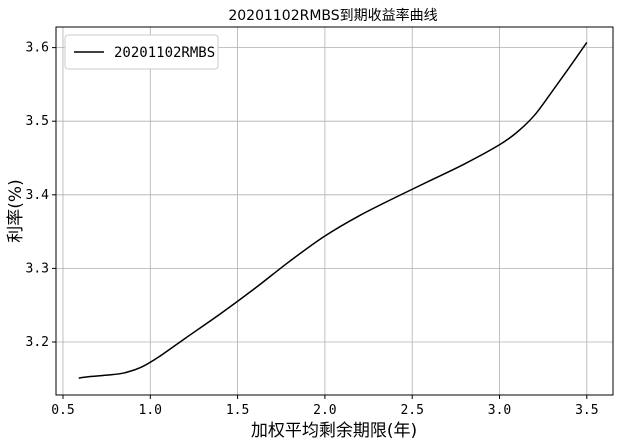 This screenshot has height=444, width=625. What do you see at coordinates (37, 121) in the screenshot?
I see `y-tick-label: 3.5` at bounding box center [37, 121].